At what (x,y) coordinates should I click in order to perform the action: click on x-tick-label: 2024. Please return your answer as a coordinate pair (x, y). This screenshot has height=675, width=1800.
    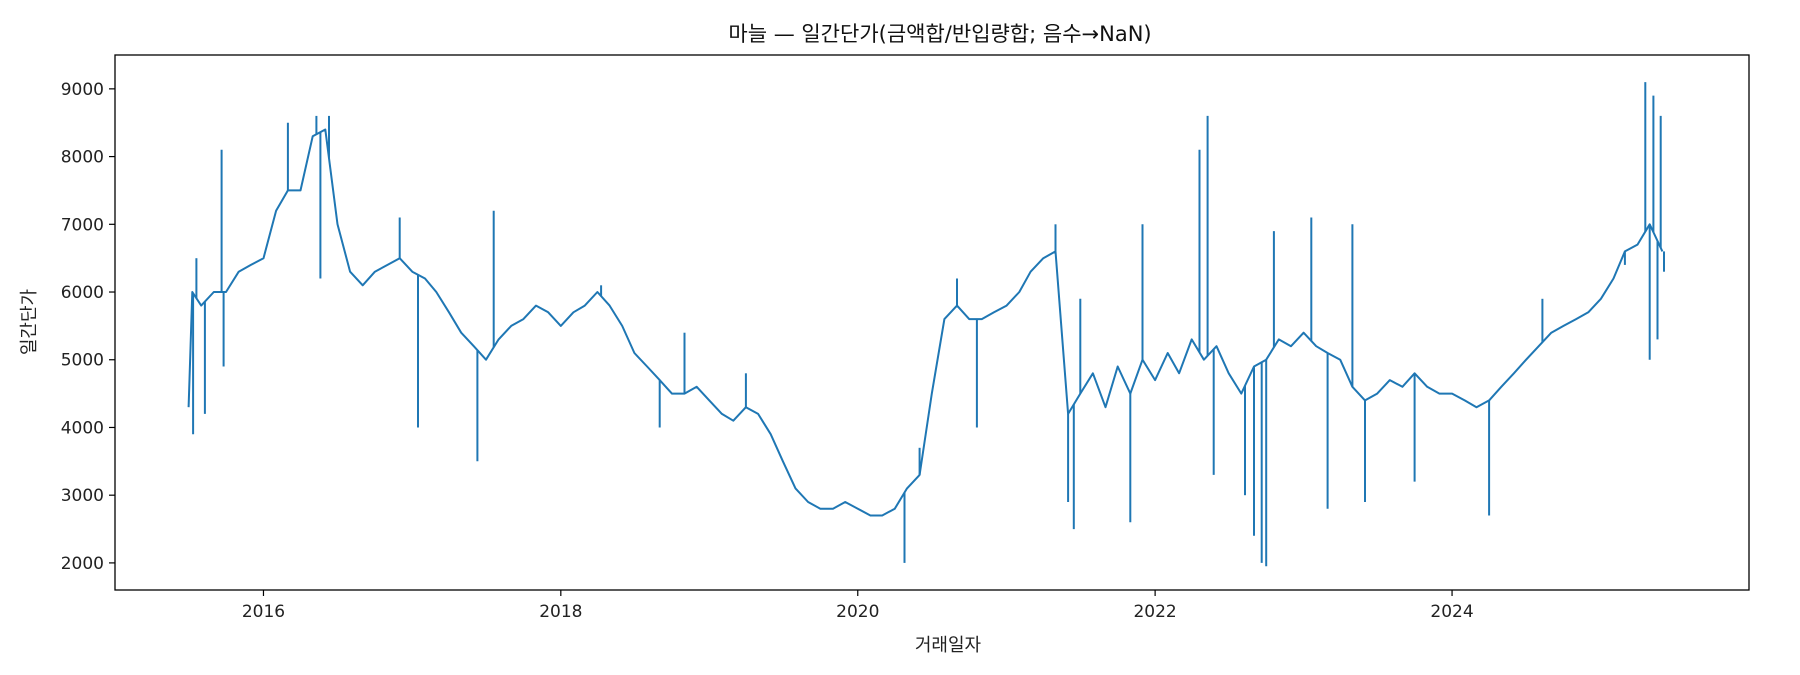
    Looking at the image, I should click on (1451, 612).